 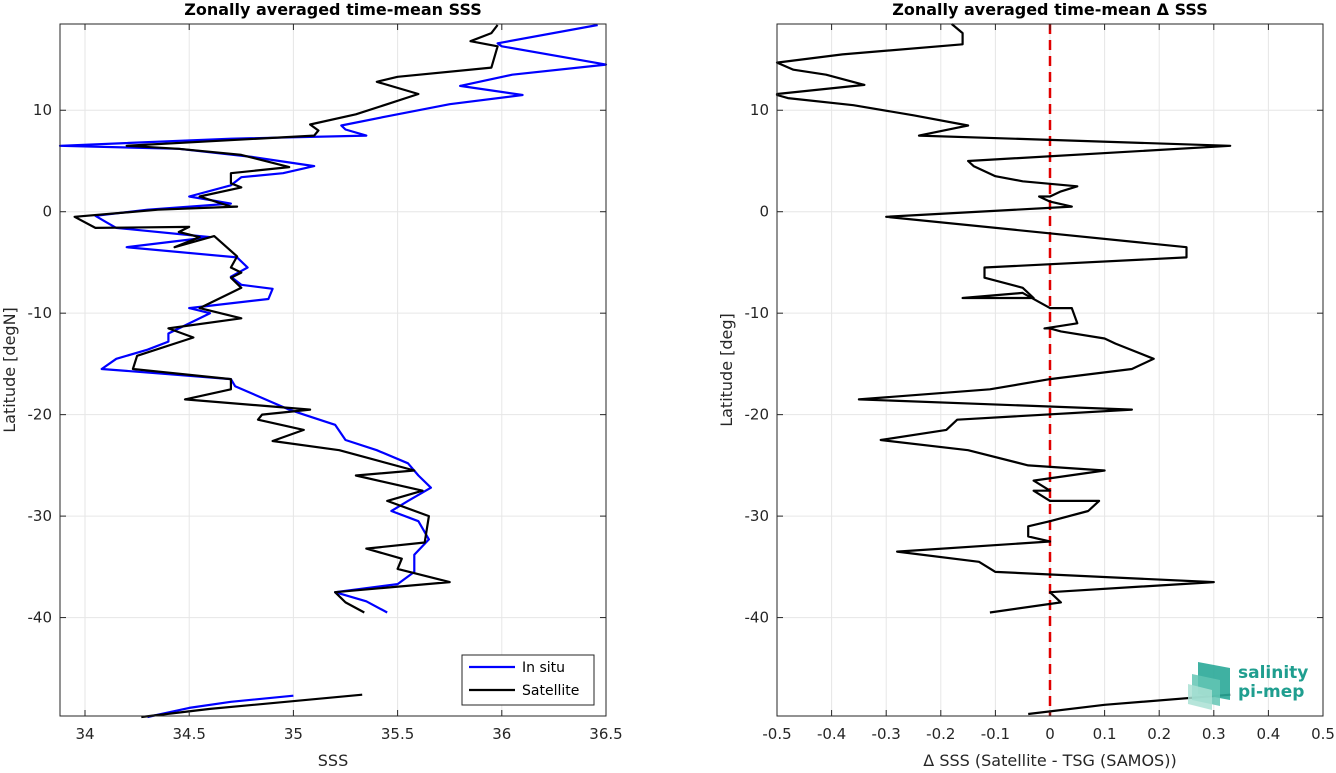 I want to click on x-tick-label: -0.1, so click(x=995, y=734).